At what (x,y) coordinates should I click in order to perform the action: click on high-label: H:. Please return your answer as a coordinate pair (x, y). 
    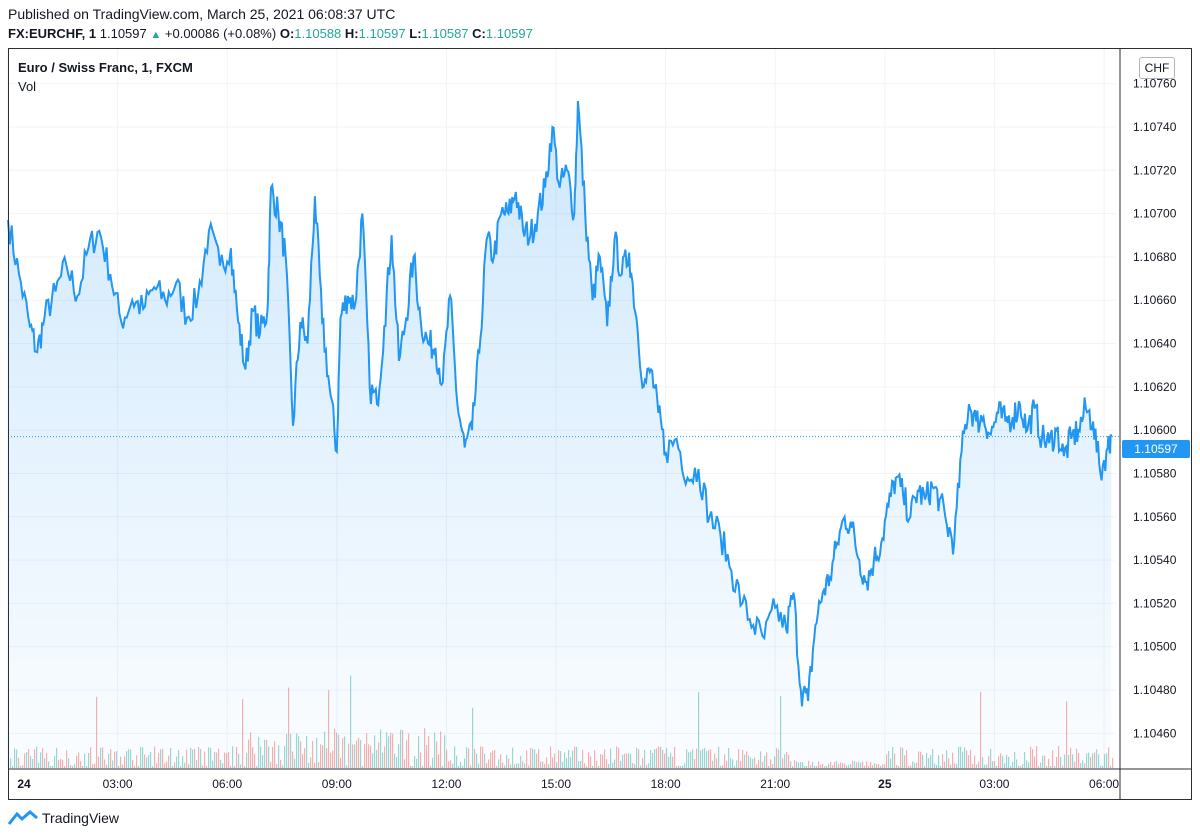
    Looking at the image, I should click on (351, 33).